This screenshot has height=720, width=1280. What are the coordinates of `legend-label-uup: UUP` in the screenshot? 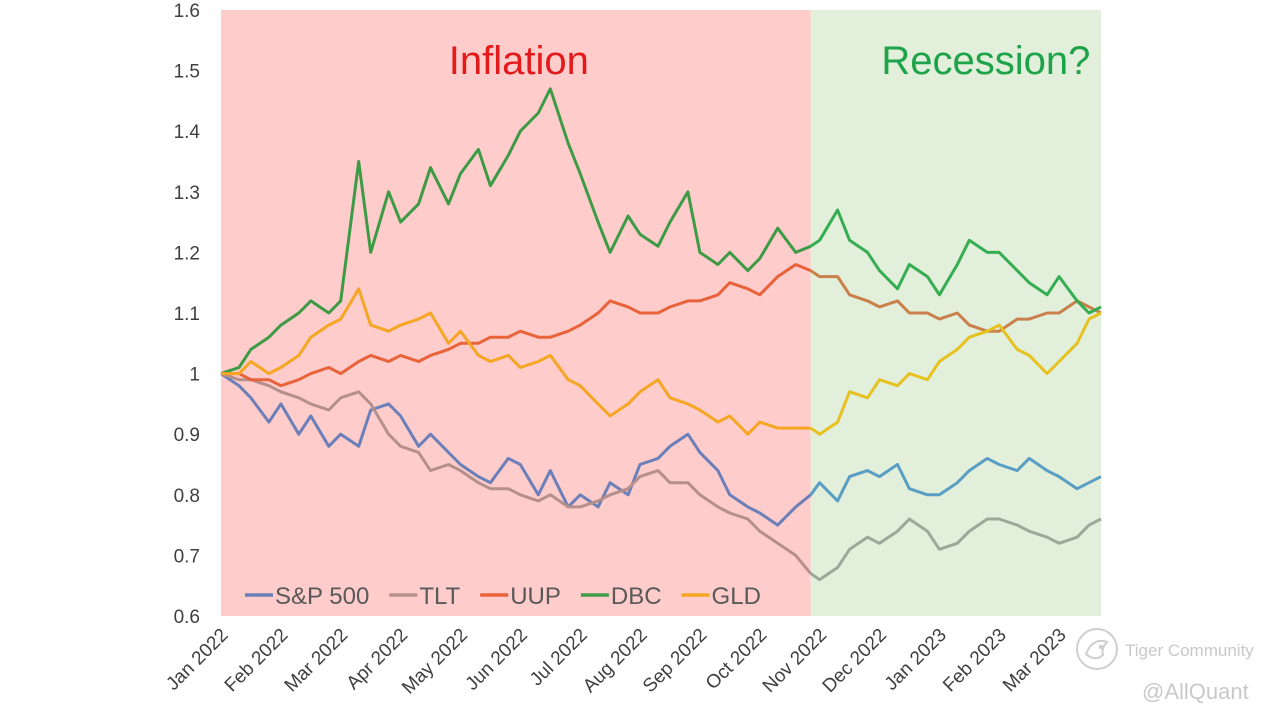 It's located at (535, 596).